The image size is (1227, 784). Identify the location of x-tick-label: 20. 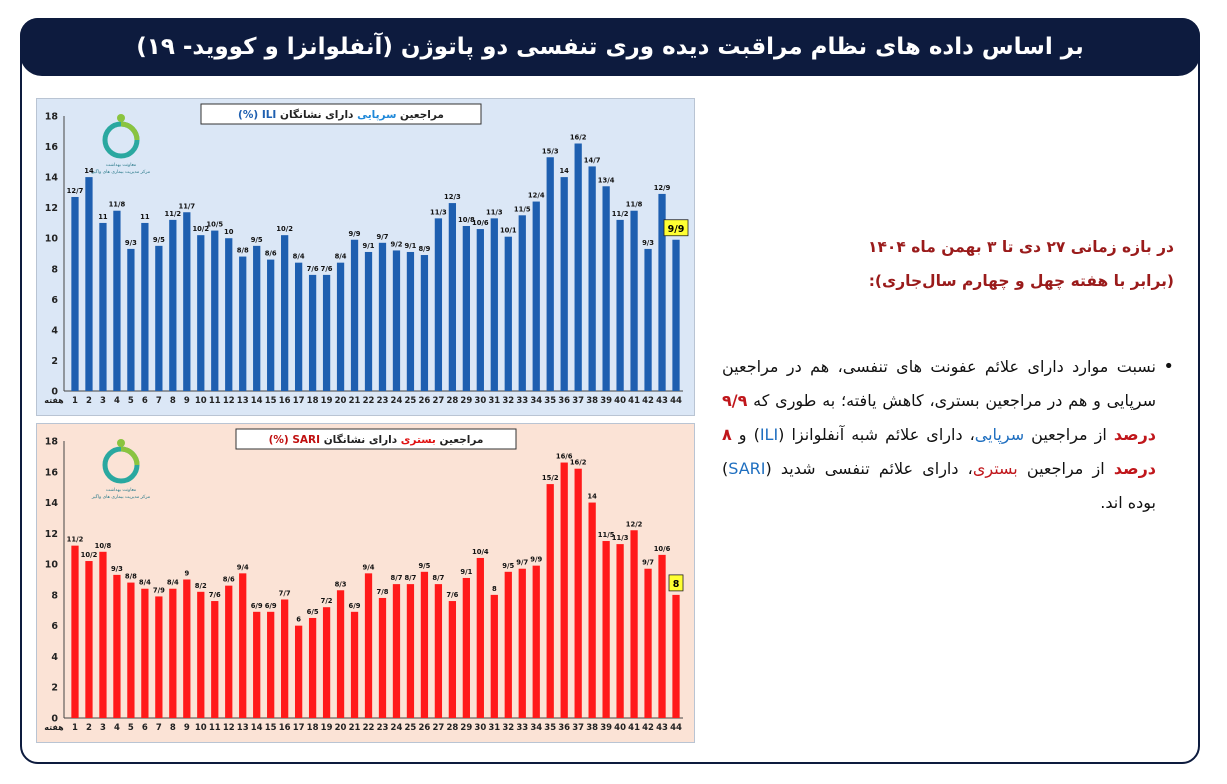
(341, 728).